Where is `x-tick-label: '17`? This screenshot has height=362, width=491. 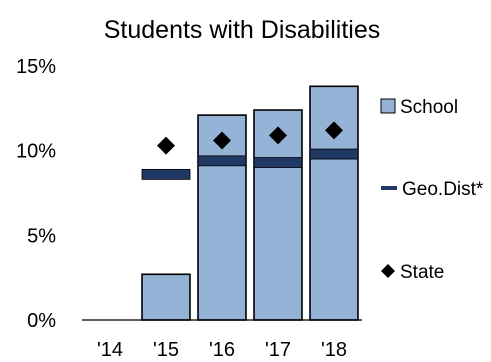
x-tick-label: '17 is located at coordinates (278, 350).